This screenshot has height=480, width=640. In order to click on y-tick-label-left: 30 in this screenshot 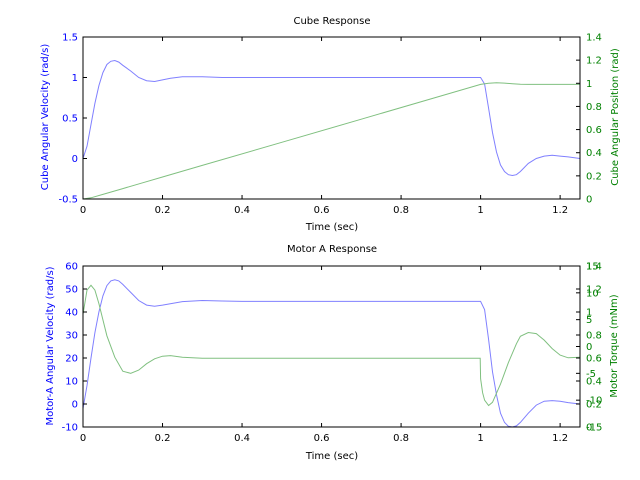, I will do `click(71, 336)`.